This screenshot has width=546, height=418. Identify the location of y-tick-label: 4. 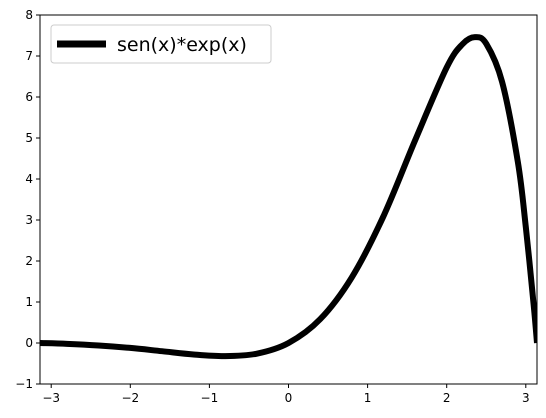
(29, 179).